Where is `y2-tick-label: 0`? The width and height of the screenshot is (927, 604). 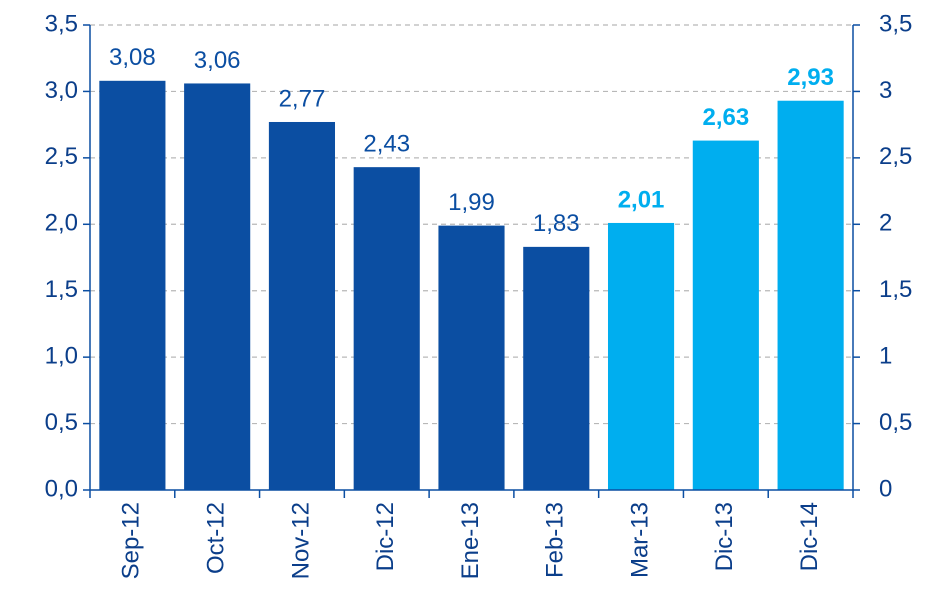 y2-tick-label: 0 is located at coordinates (885, 488).